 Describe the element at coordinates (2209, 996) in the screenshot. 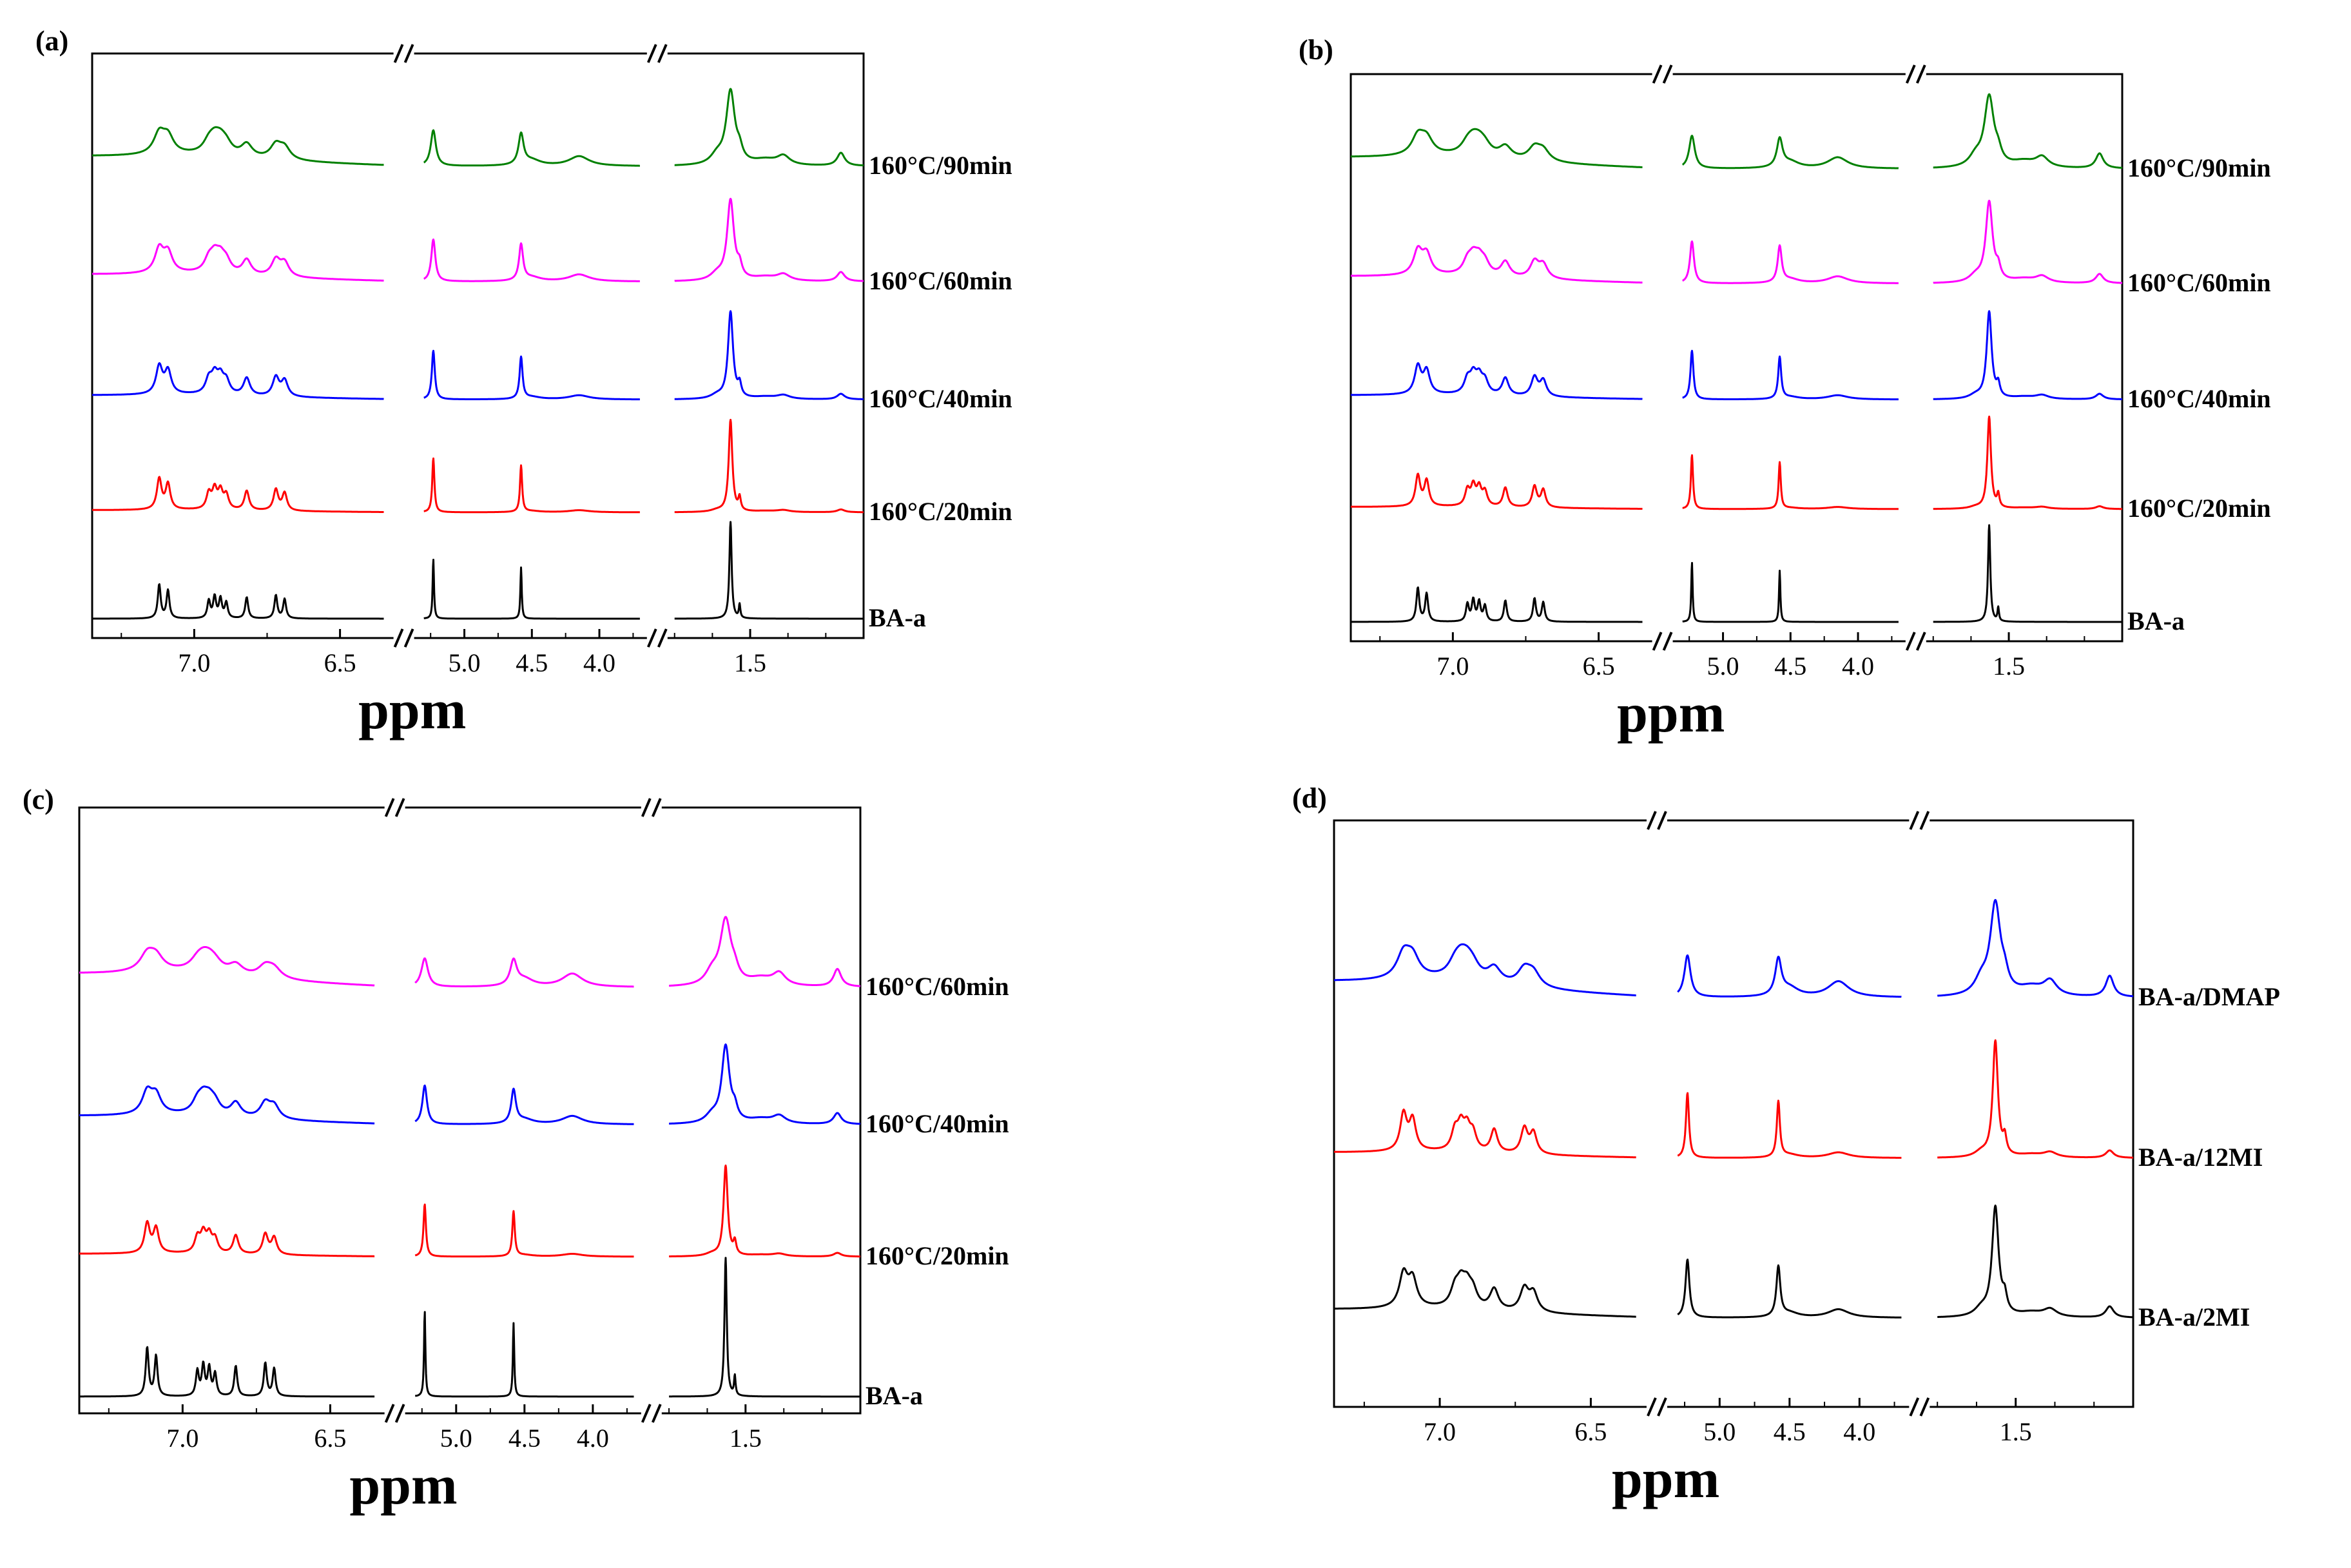

I see `series-label: BA-a/DMAP` at that location.